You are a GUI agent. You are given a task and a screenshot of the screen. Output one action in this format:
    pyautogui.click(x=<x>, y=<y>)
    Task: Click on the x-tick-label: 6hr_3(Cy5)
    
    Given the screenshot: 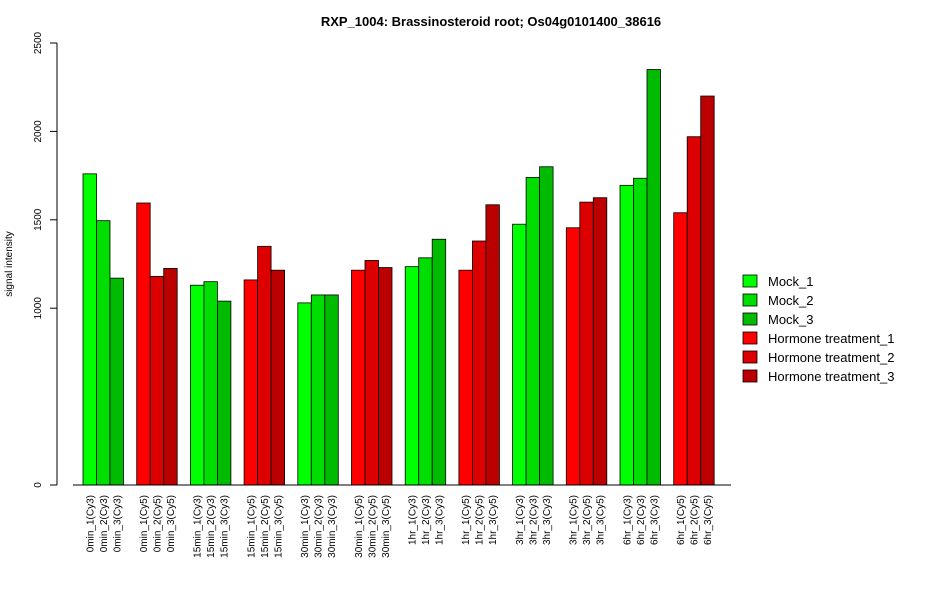 What is the action you would take?
    pyautogui.click(x=708, y=520)
    